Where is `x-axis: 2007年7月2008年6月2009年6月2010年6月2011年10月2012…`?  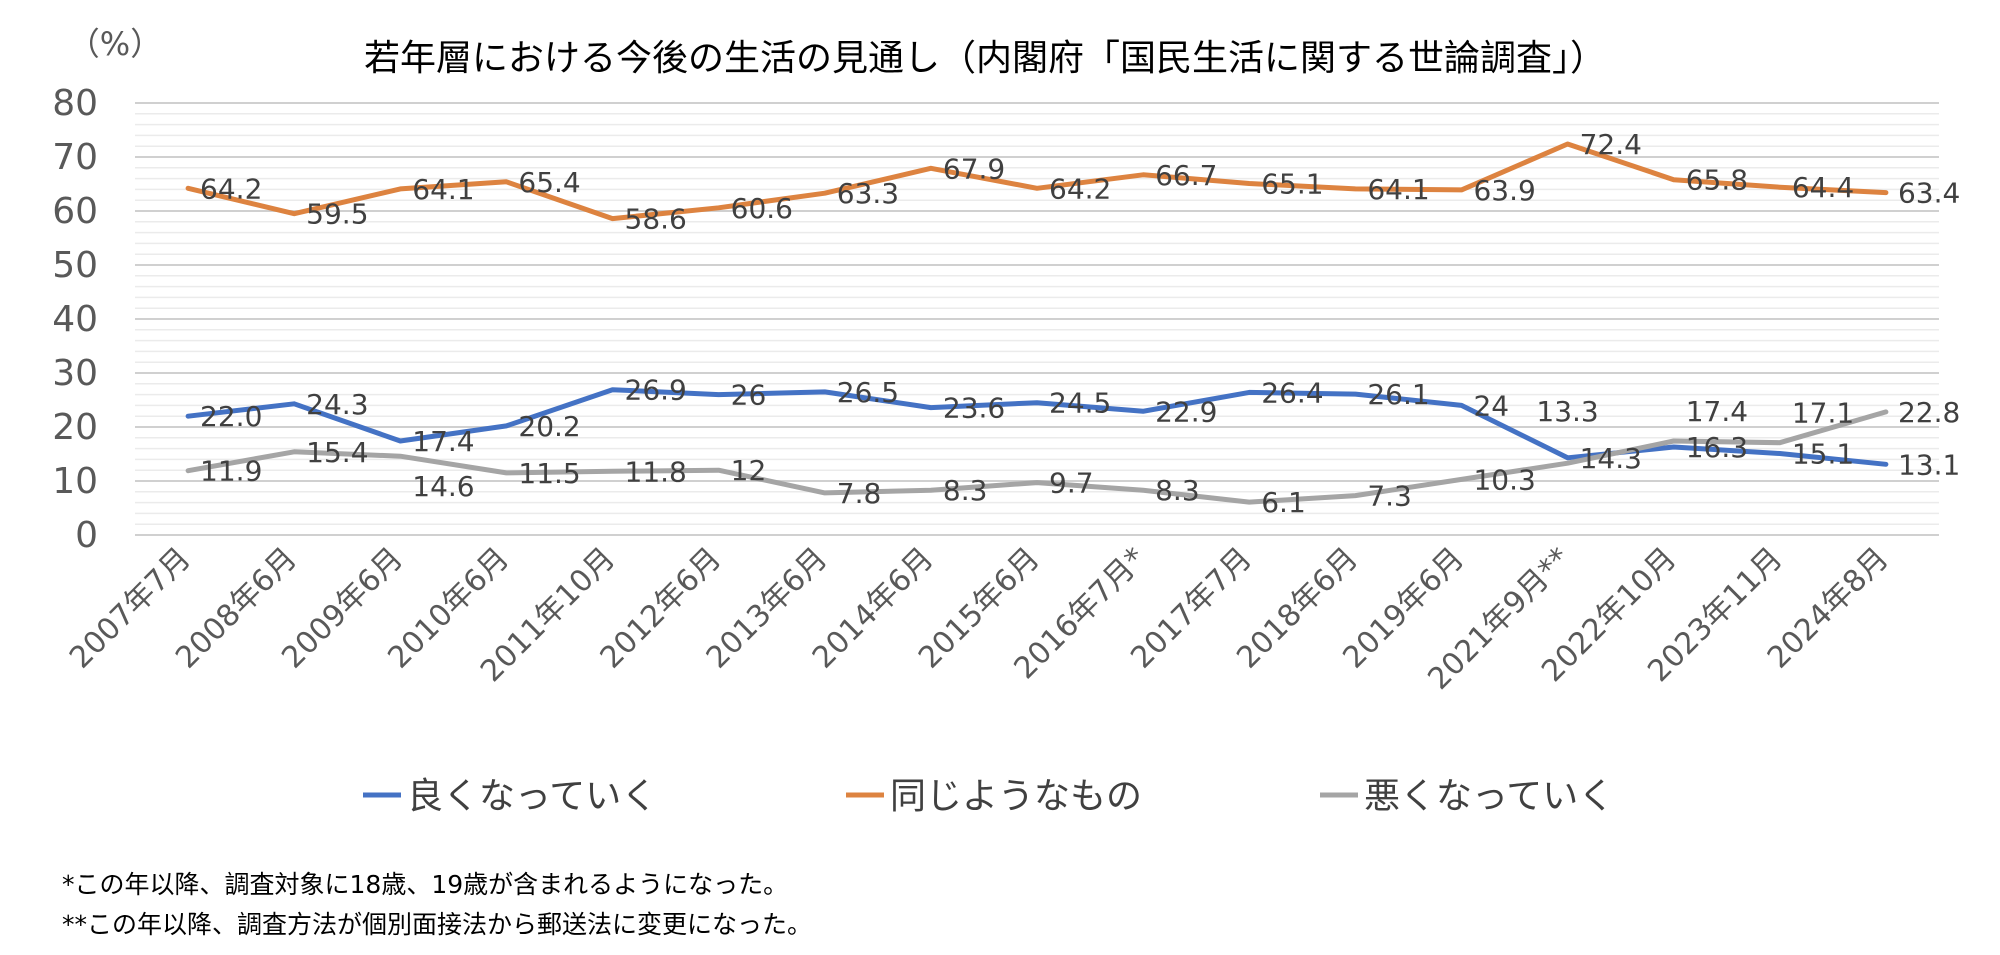 x-axis: 2007年7月2008年6月2009年6月2010年6月2011年10月2012… is located at coordinates (979, 619).